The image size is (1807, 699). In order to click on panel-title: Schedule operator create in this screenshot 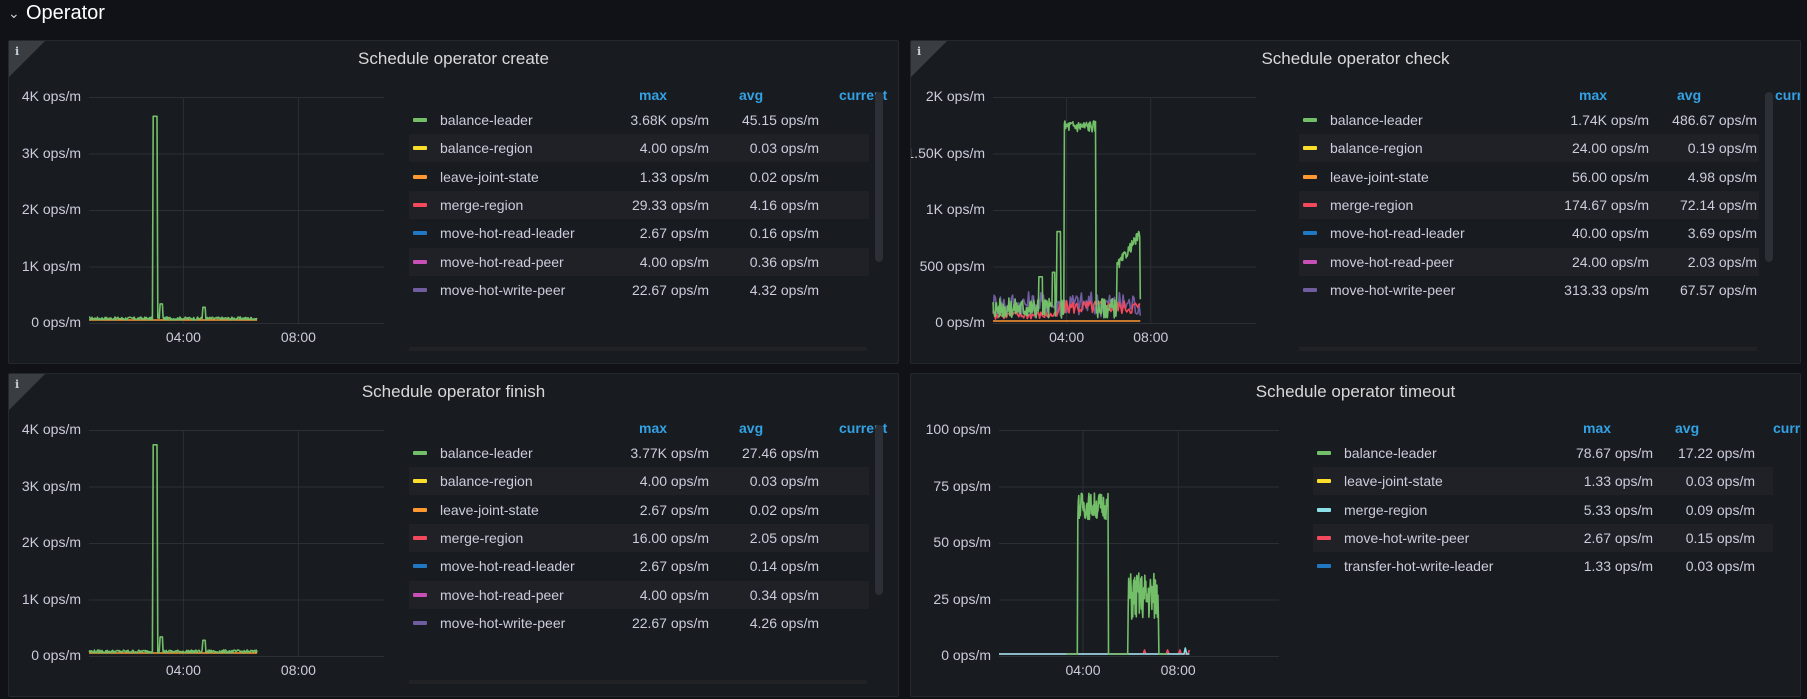, I will do `click(453, 58)`.